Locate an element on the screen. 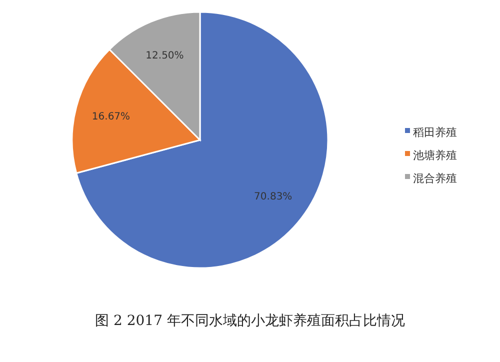 The image size is (500, 362). legend-label: 池塘养殖 is located at coordinates (435, 155).